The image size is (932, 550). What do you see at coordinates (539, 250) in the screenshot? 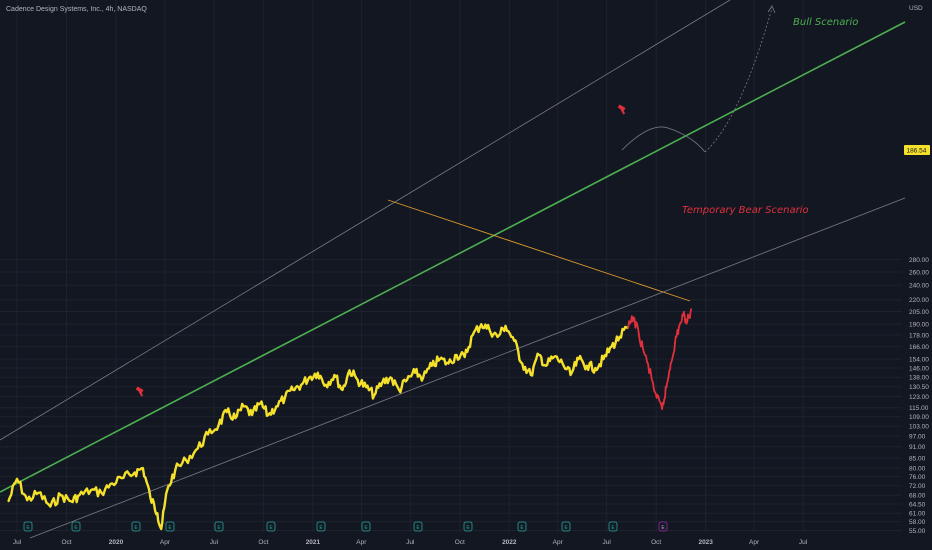
I see `support-line` at bounding box center [539, 250].